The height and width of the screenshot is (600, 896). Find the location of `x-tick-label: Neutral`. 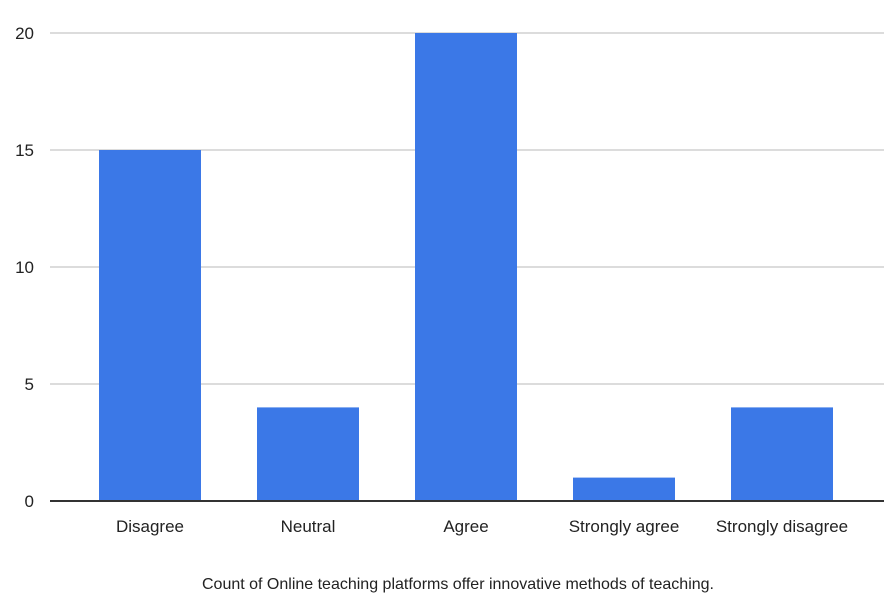

x-tick-label: Neutral is located at coordinates (308, 526).